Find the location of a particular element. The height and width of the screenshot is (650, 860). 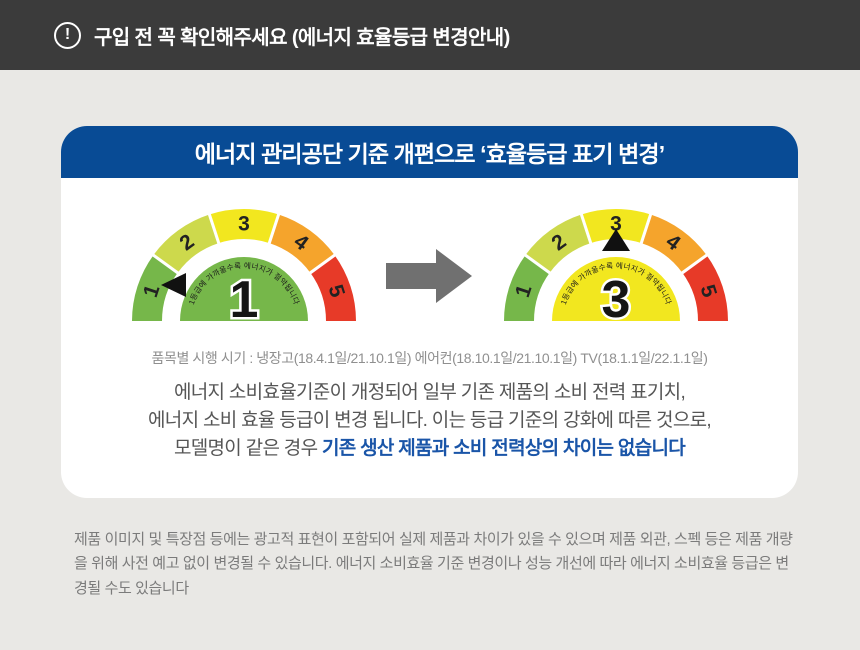

exclamation-circle-icon: ! is located at coordinates (67, 35).